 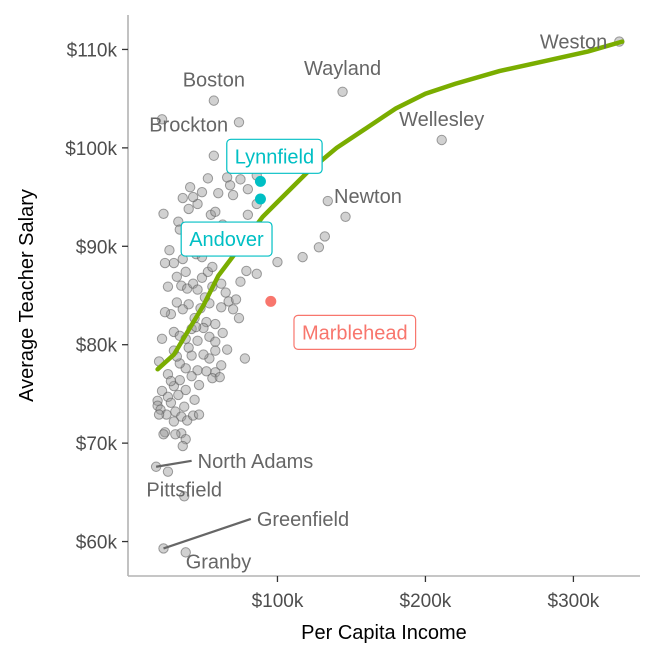 What do you see at coordinates (298, 244) in the screenshot?
I see `boxed-labels: Lynnfield Andover Marblehead` at bounding box center [298, 244].